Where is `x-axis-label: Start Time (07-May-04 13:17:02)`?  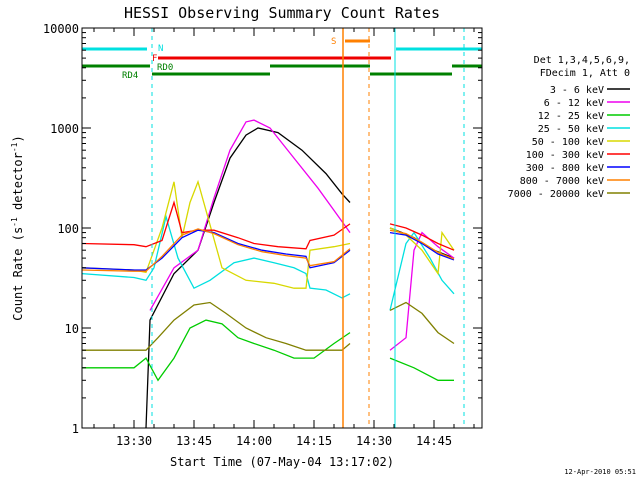 x-axis-label: Start Time (07-May-04 13:17:02) is located at coordinates (282, 462).